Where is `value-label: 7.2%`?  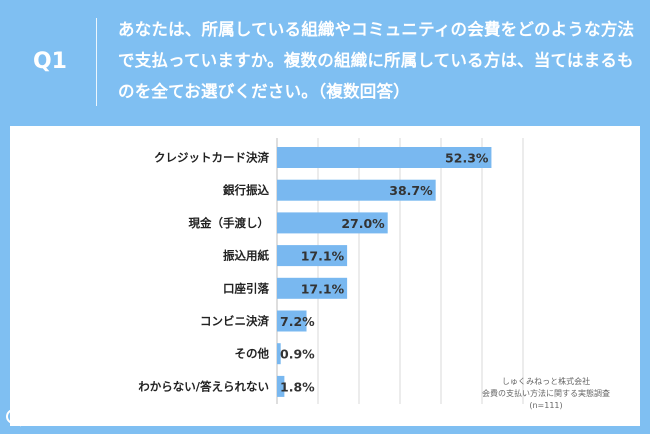 value-label: 7.2% is located at coordinates (297, 321).